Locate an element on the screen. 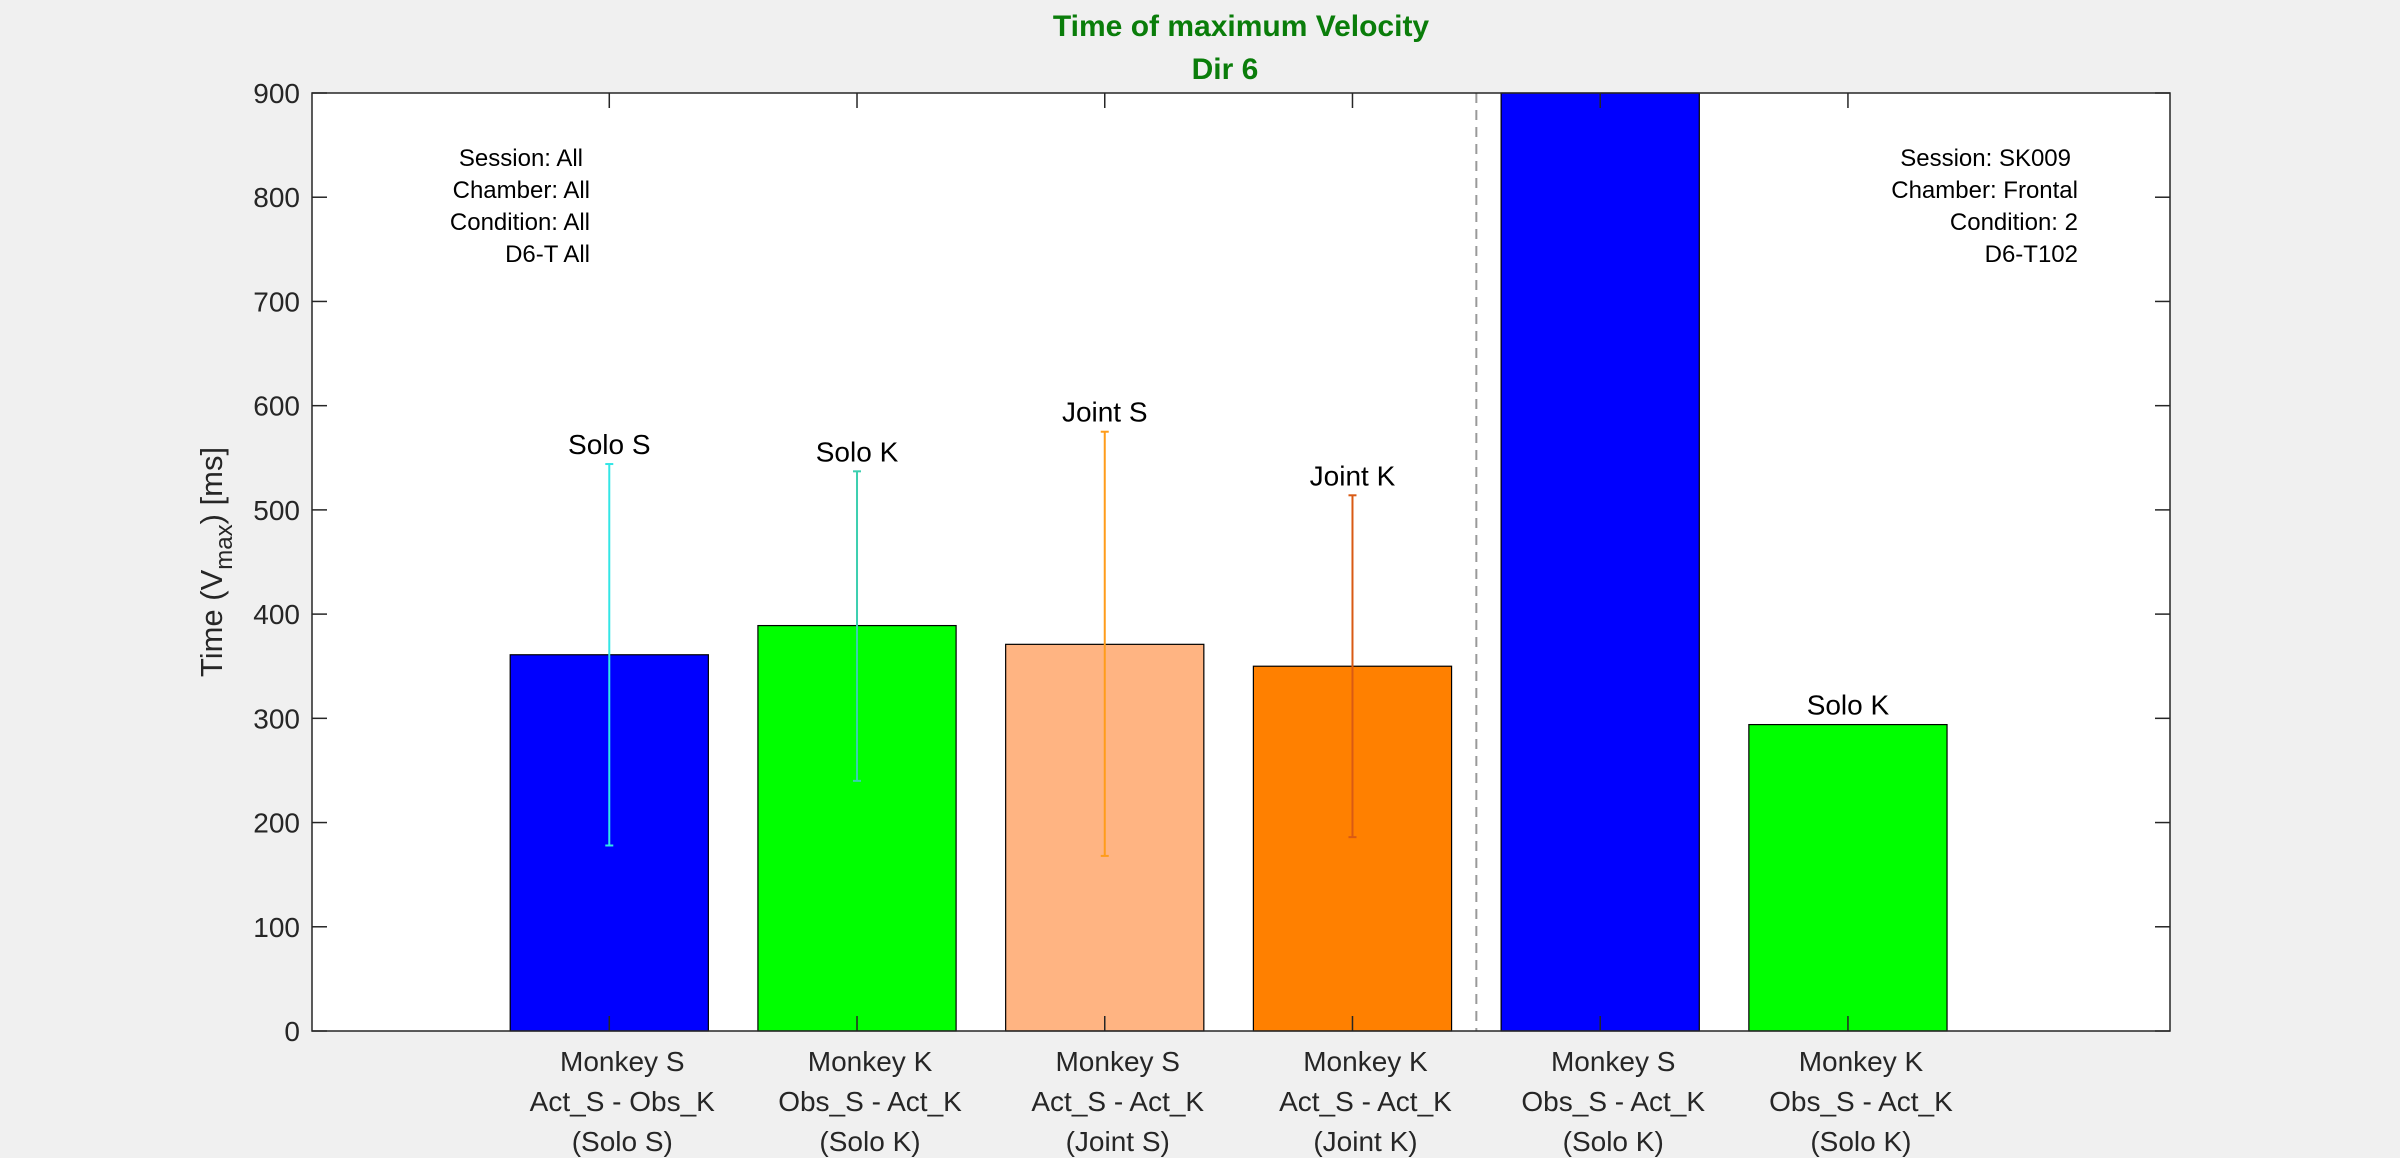  y-tick-label-4: 400 is located at coordinates (276, 614).